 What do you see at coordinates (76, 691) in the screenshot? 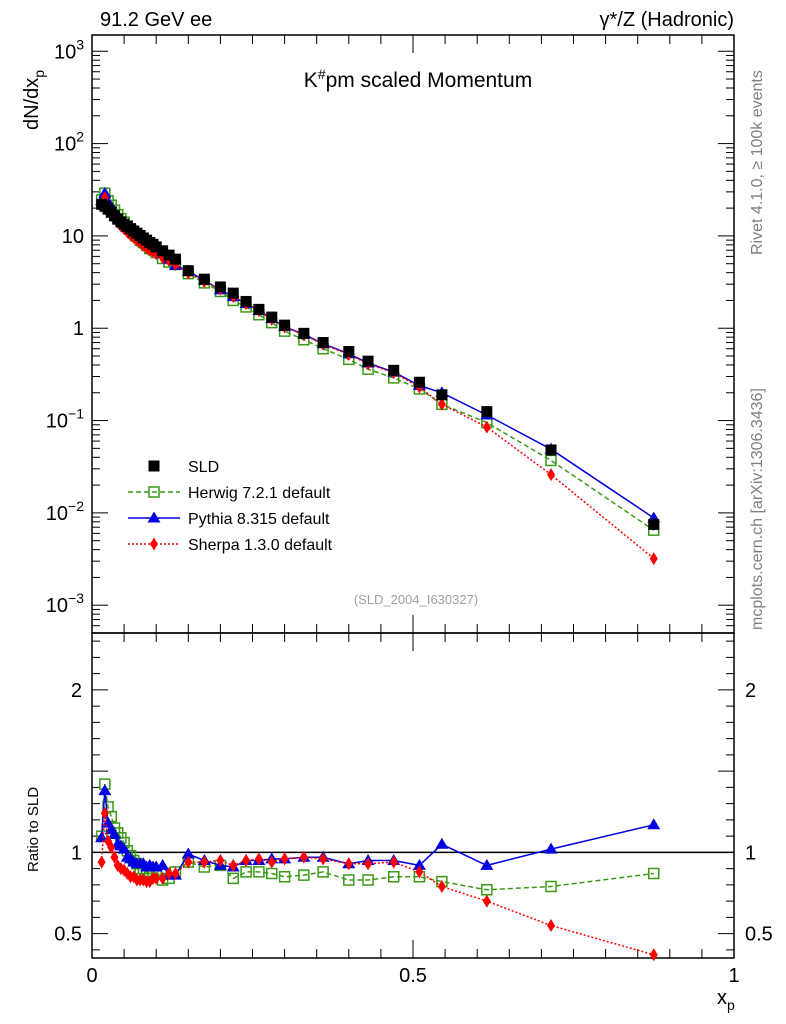
I see `ratio-tick-label-left: 2` at bounding box center [76, 691].